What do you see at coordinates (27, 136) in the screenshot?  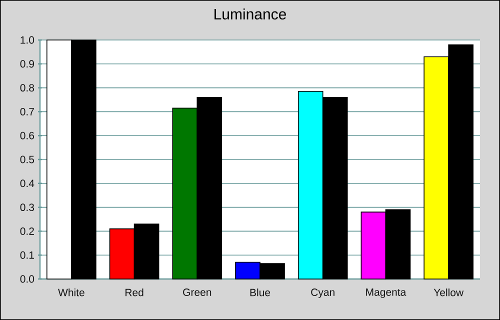 I see `y-tick-label: 0.6` at bounding box center [27, 136].